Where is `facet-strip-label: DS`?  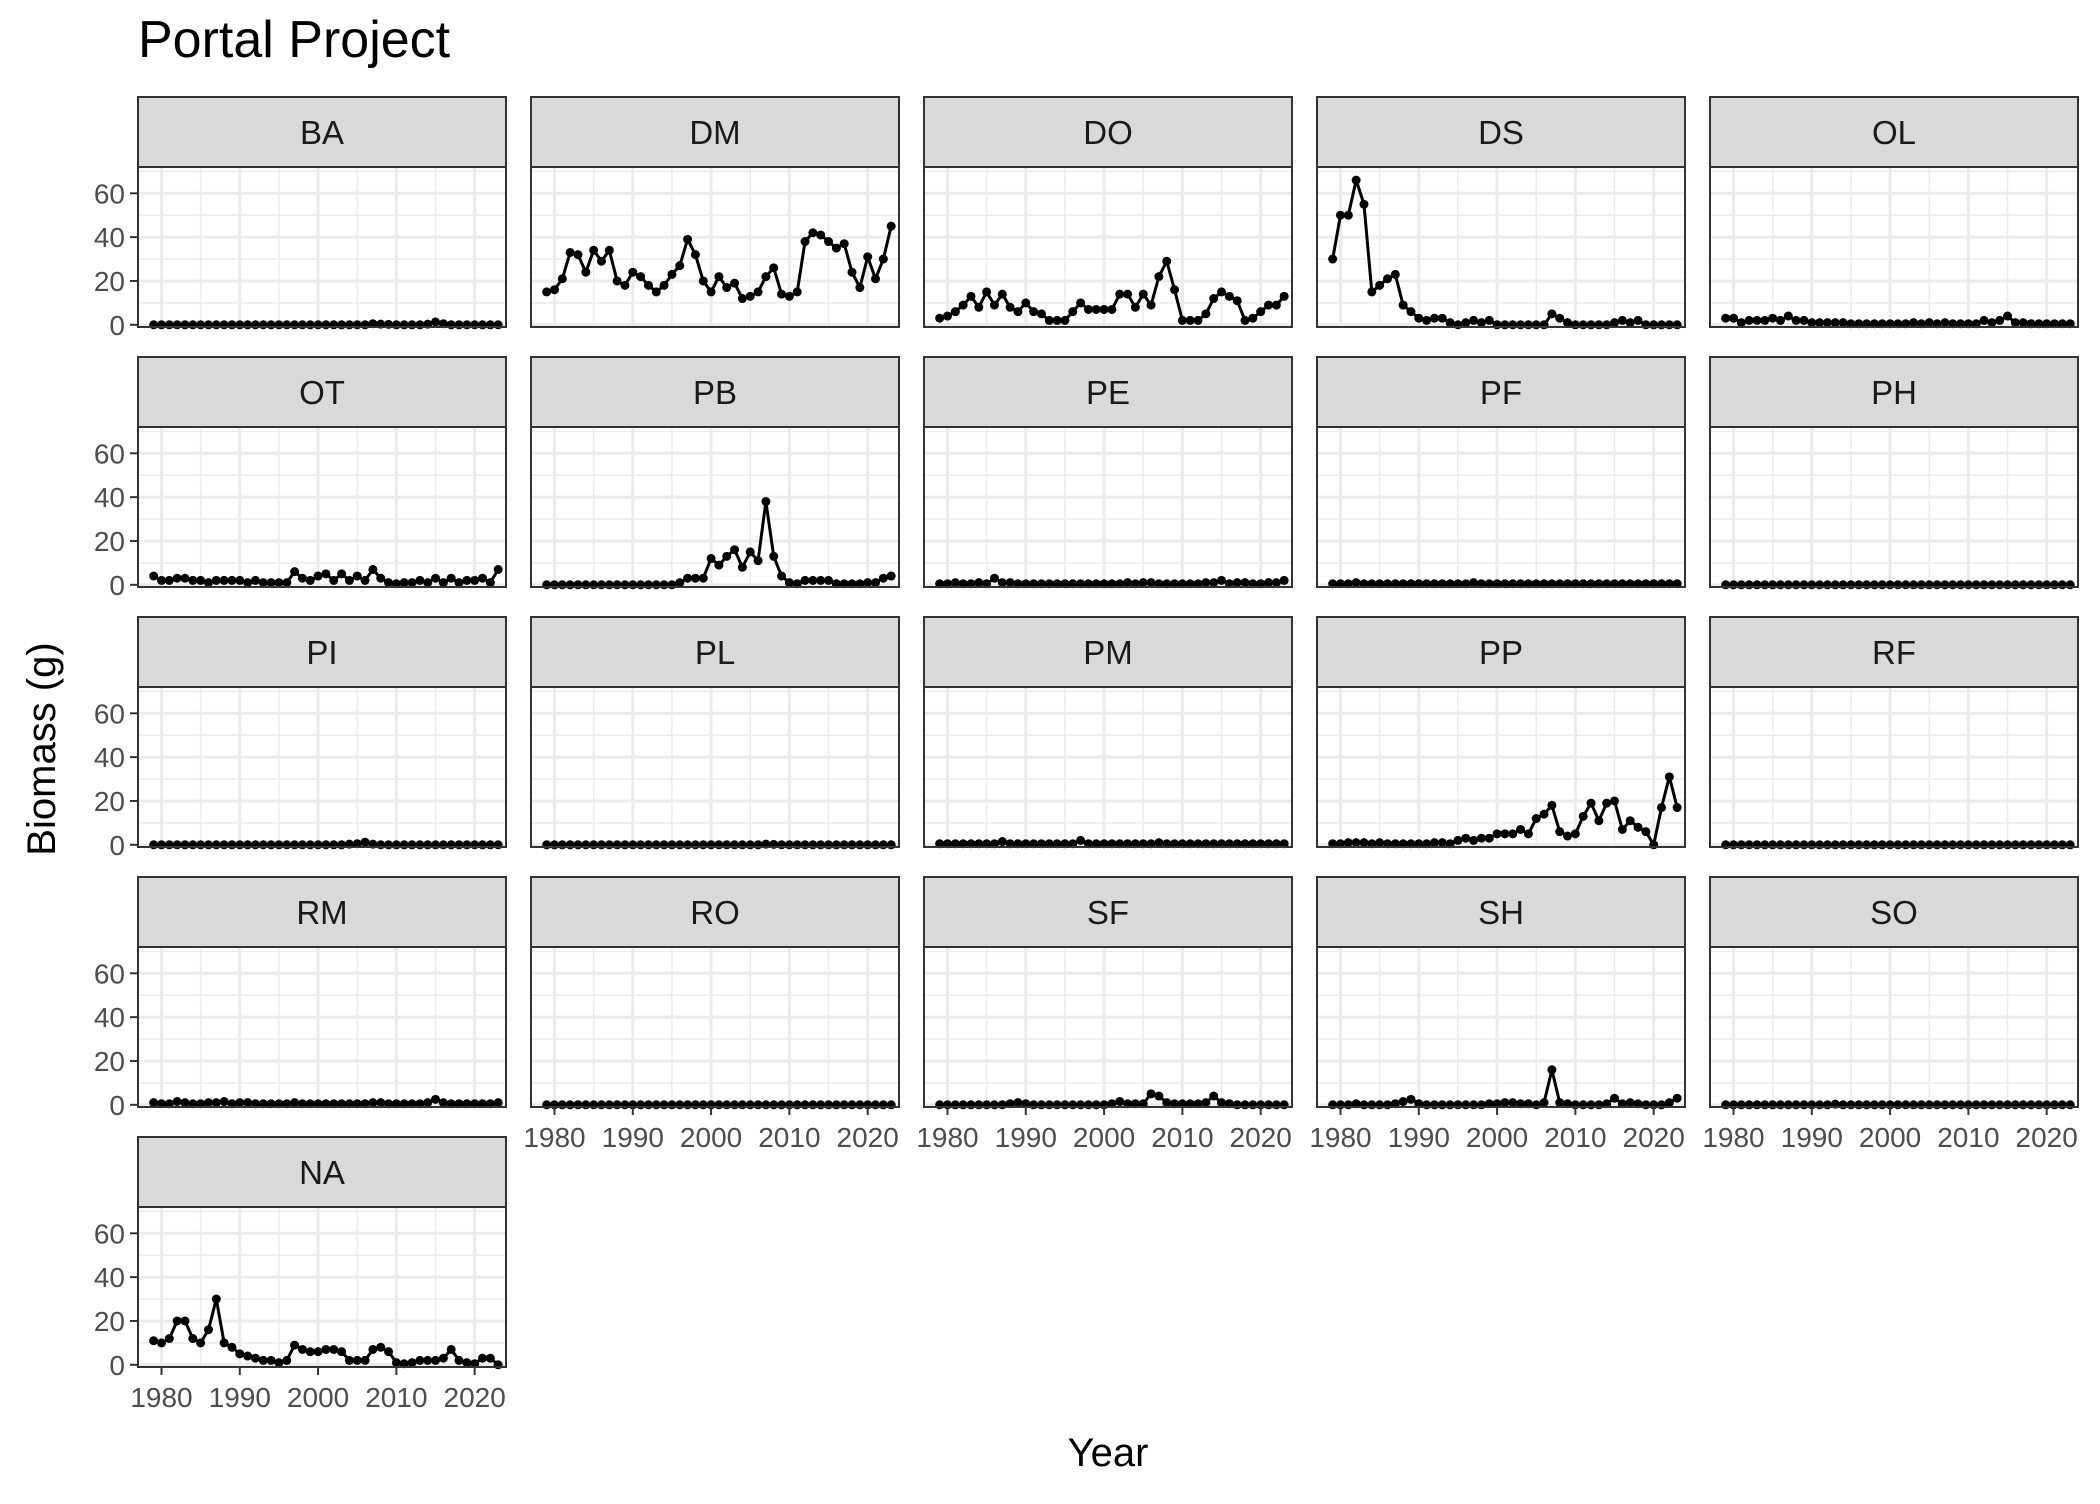 facet-strip-label: DS is located at coordinates (1501, 132).